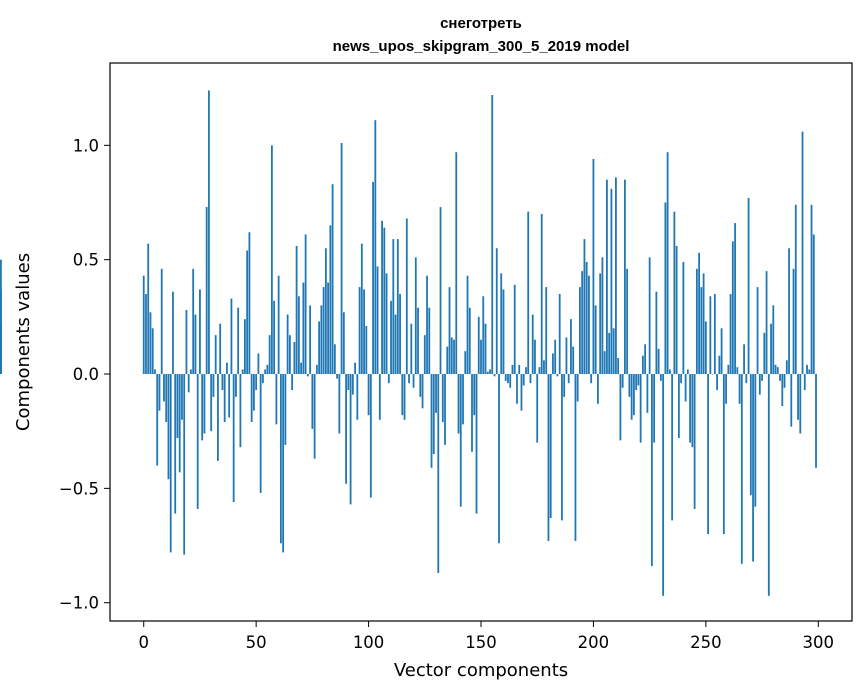 This screenshot has width=867, height=696. Describe the element at coordinates (481, 642) in the screenshot. I see `x-tick-label: 150` at that location.